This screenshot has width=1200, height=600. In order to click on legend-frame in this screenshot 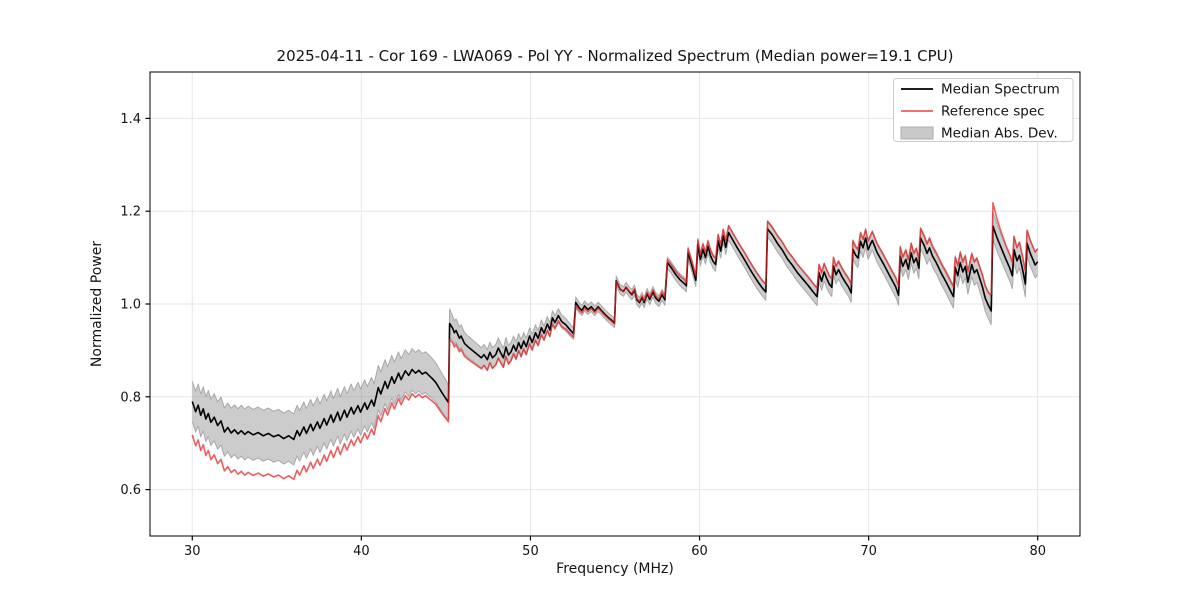, I will do `click(983, 110)`.